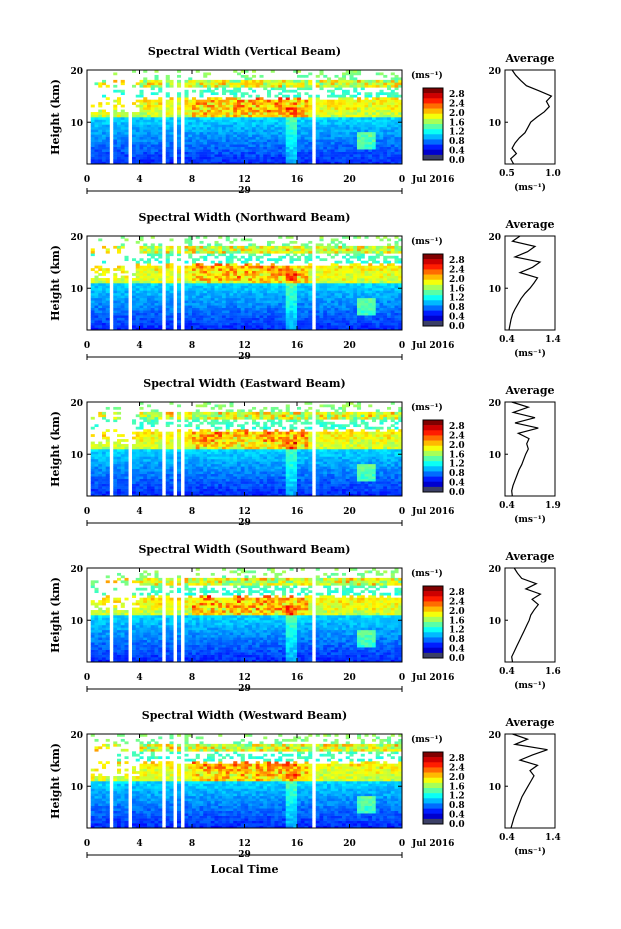  What do you see at coordinates (244, 191) in the screenshot?
I see `date-day-label: 29` at bounding box center [244, 191].